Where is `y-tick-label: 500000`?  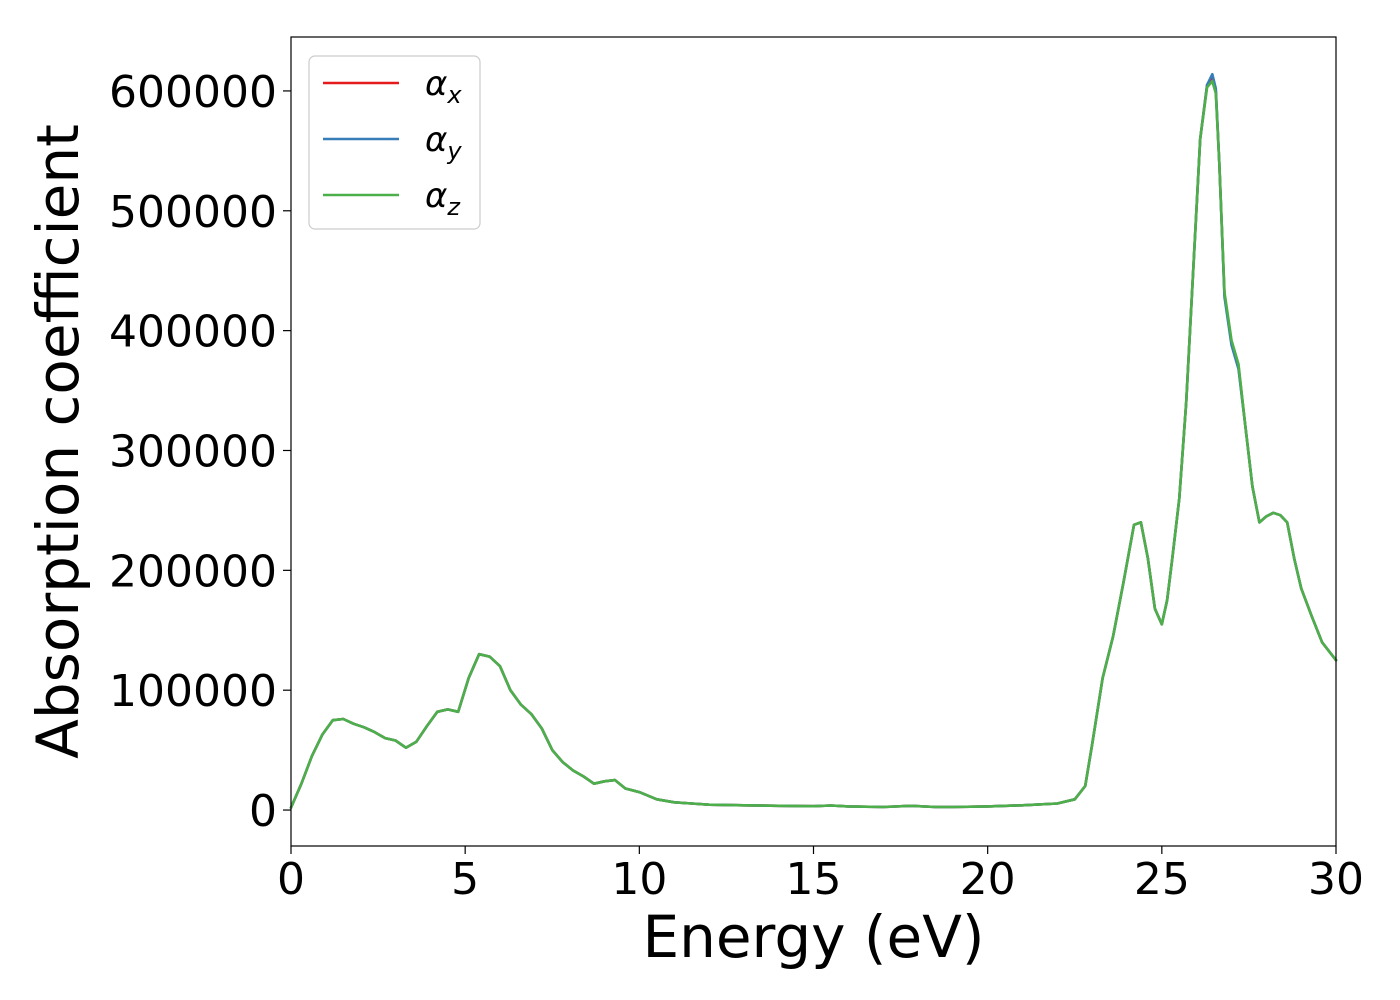 y-tick-label: 500000 is located at coordinates (193, 212).